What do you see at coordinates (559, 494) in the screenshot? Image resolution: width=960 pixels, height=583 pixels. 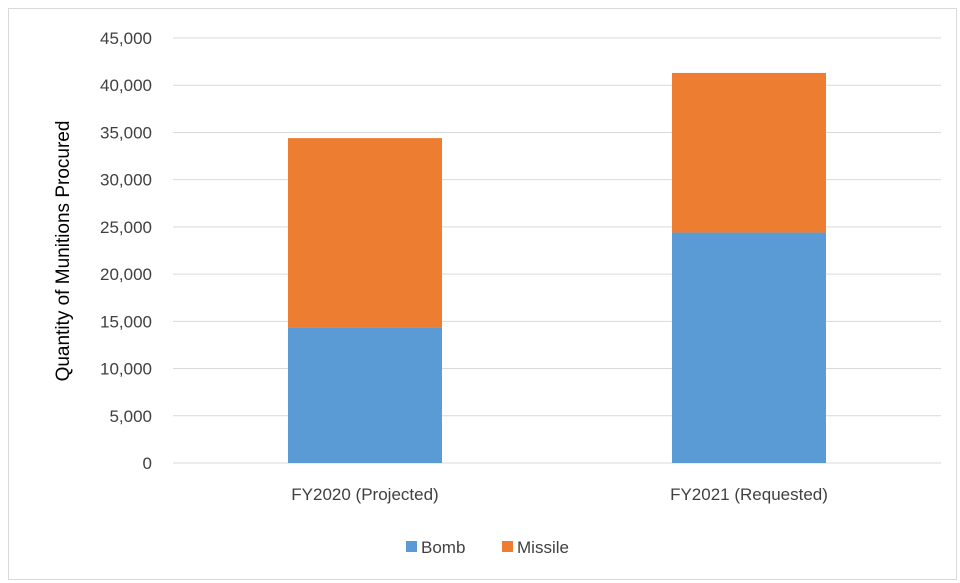 I see `x-axis-tick-labels: FY2020 (Projected) FY2021 (Requested)` at bounding box center [559, 494].